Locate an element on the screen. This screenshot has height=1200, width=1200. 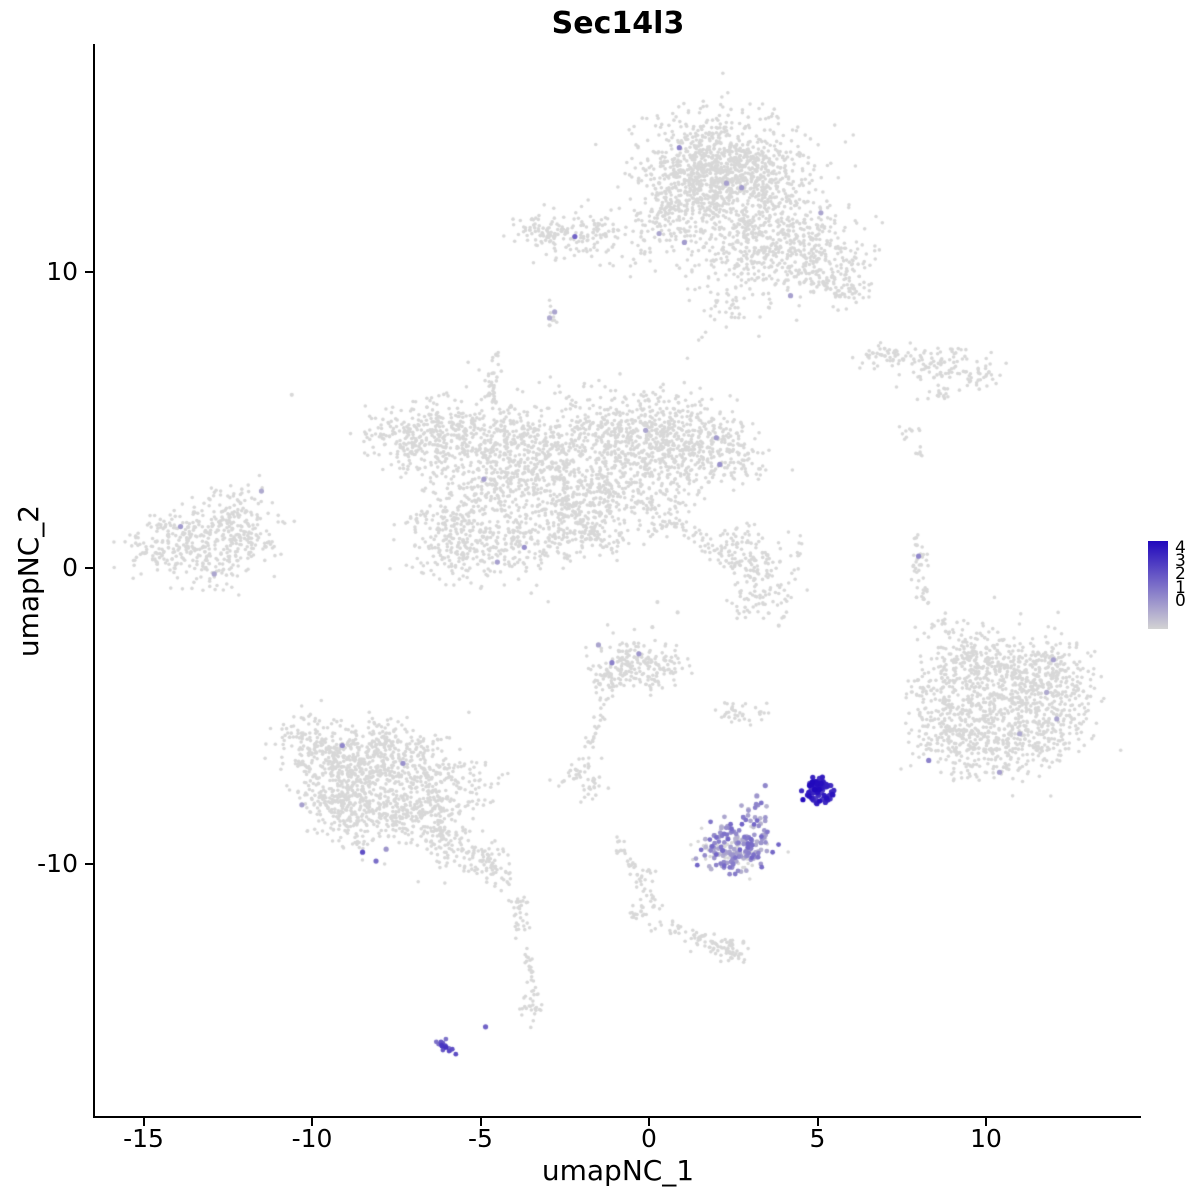
plot-title: Sec14l3 is located at coordinates (618, 23).